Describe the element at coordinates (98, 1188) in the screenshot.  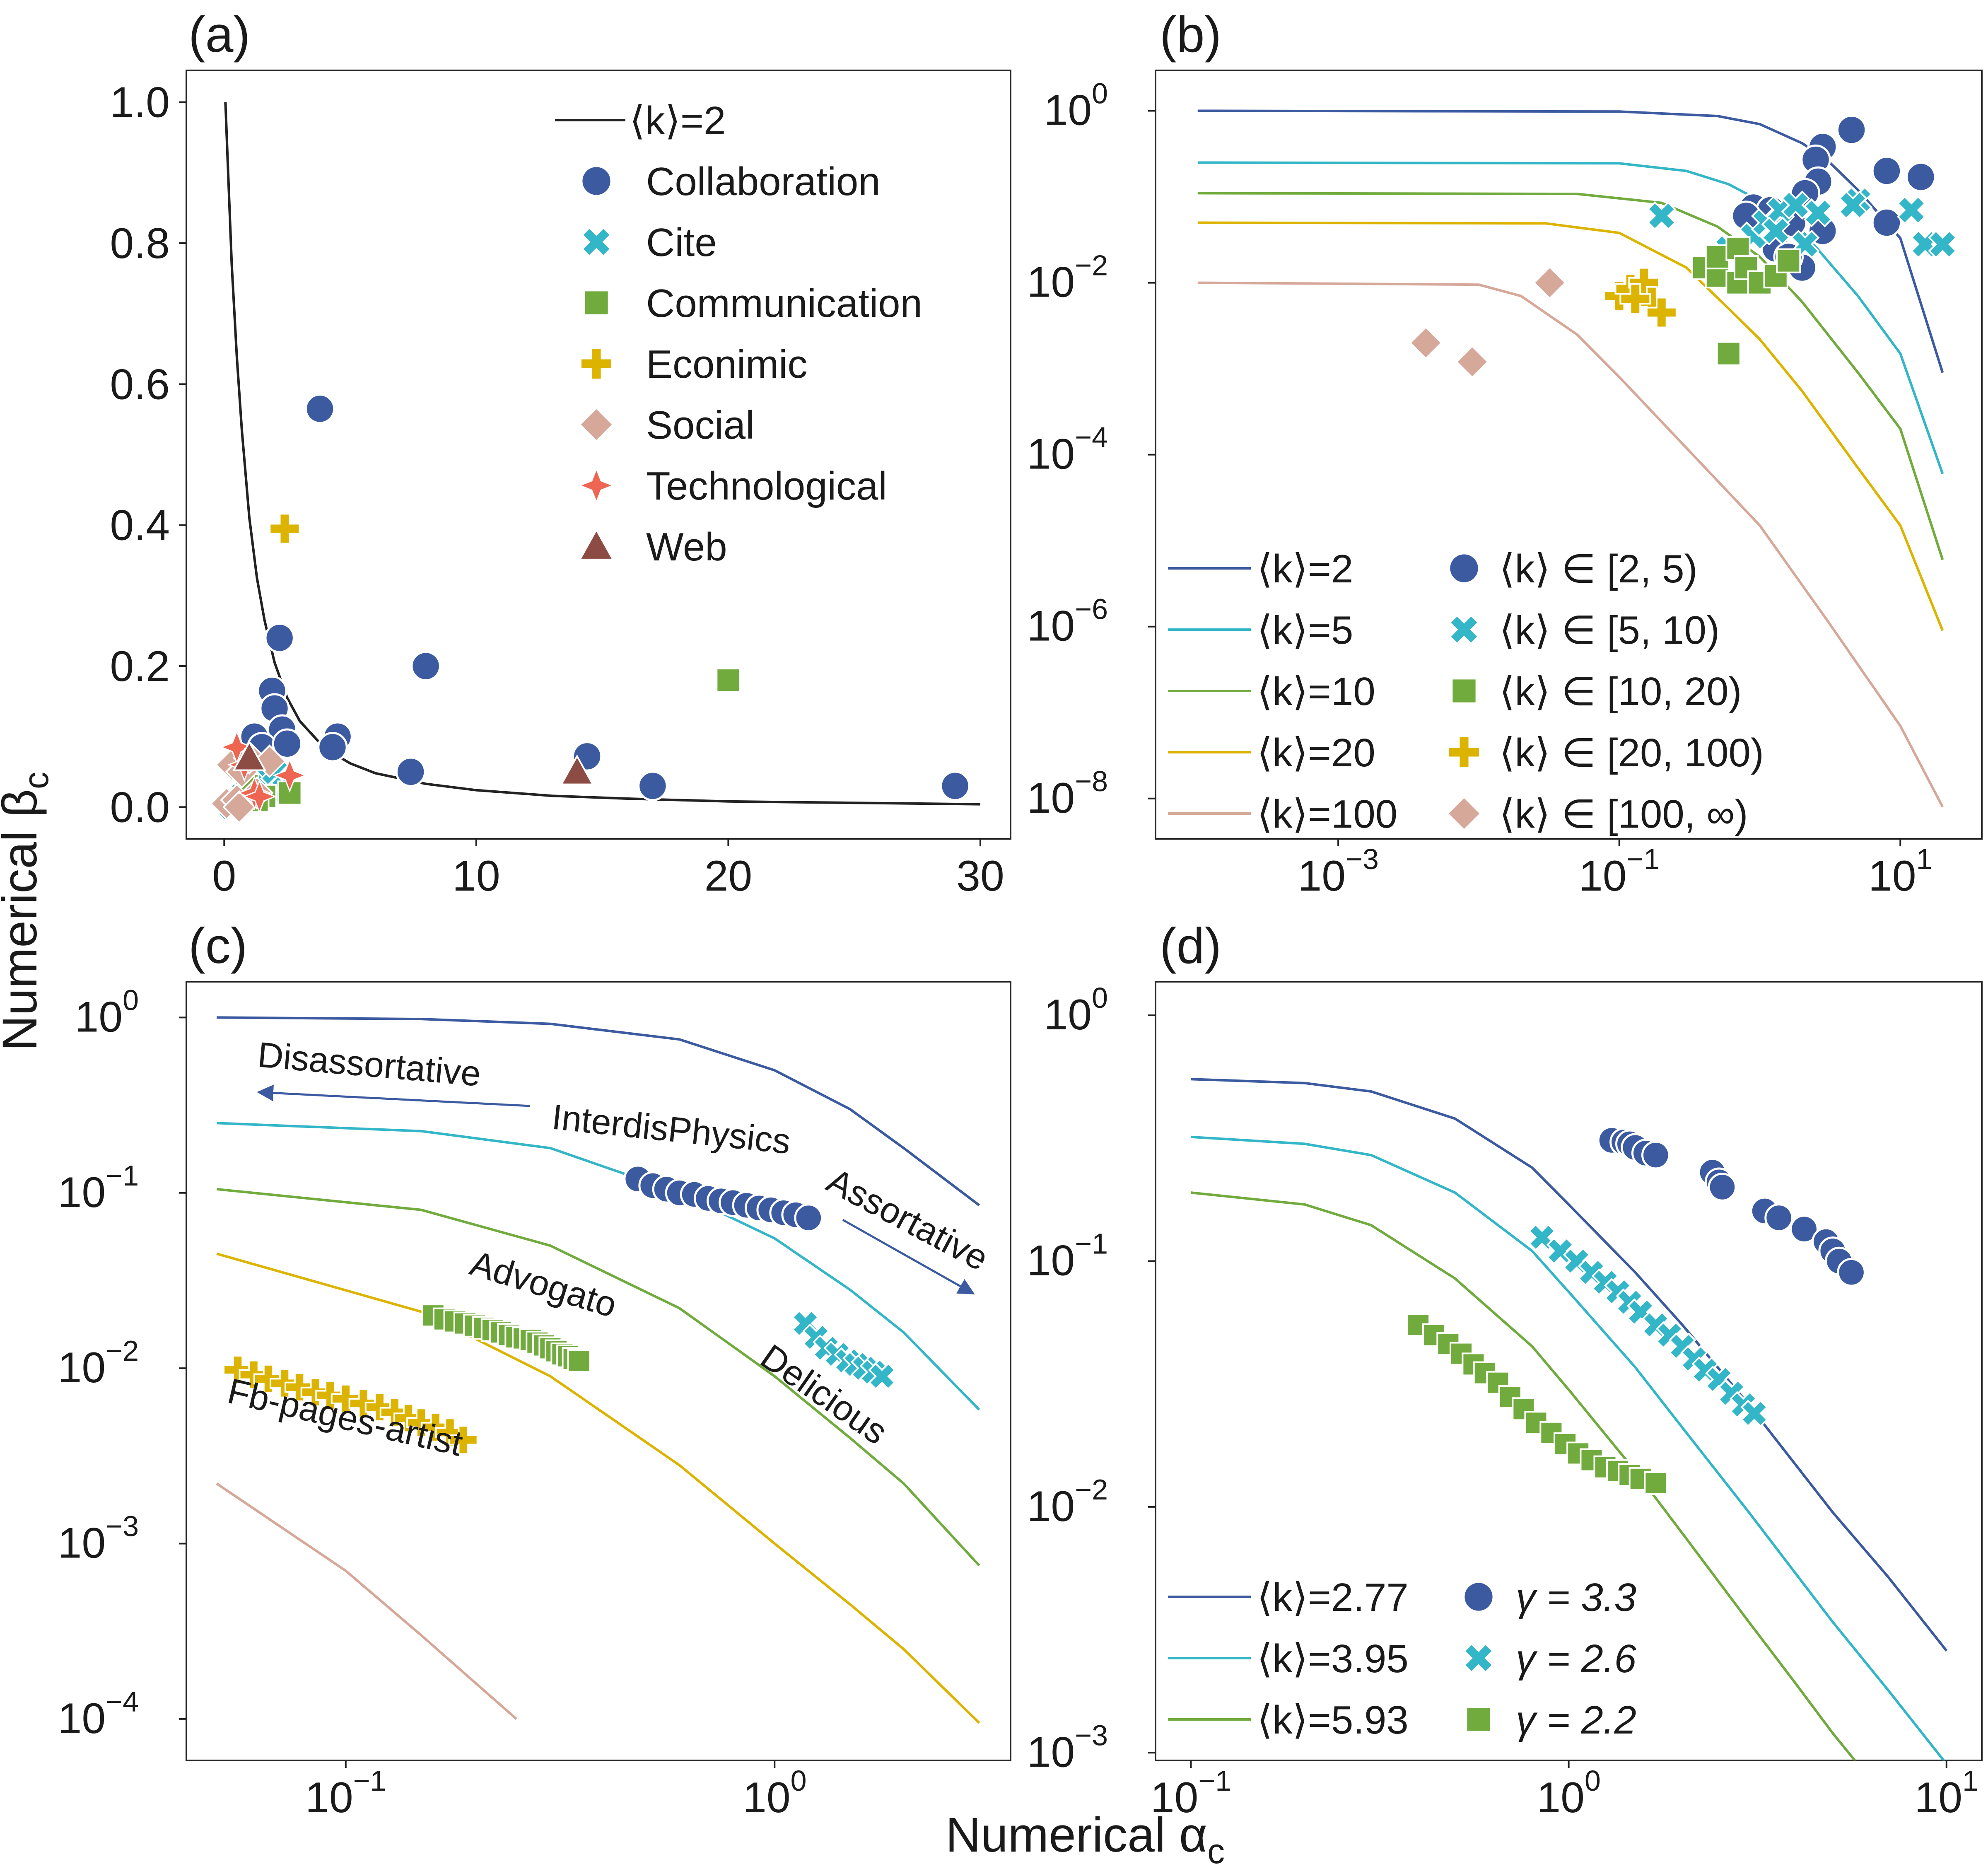
I see `y-tick-label-c: 10⁻¹` at that location.